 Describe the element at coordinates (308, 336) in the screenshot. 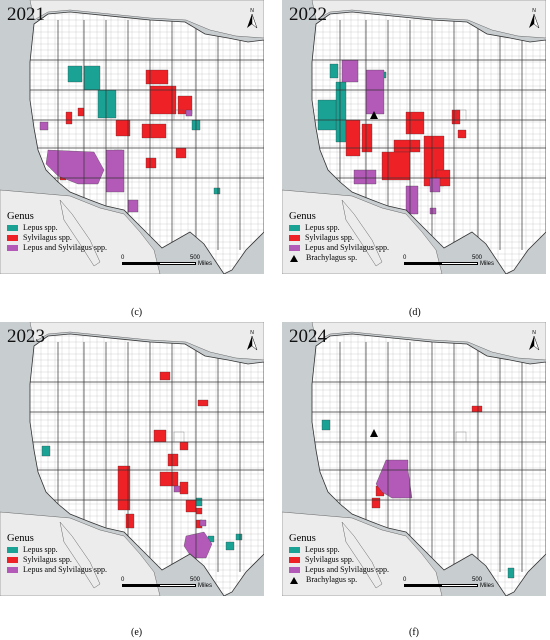

I see `panel-year: 2024` at that location.